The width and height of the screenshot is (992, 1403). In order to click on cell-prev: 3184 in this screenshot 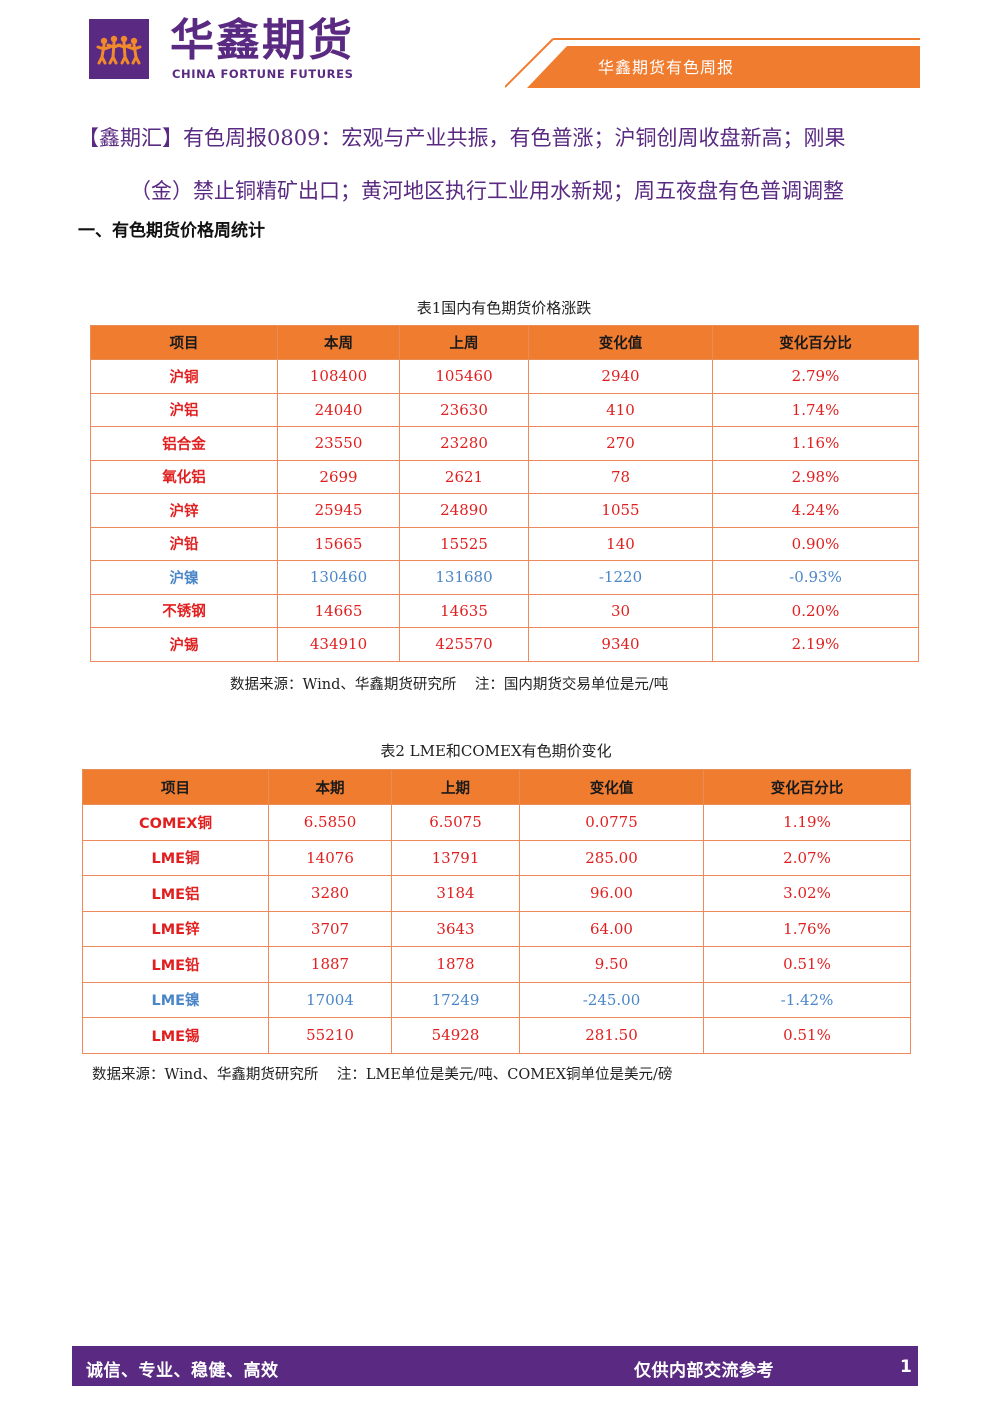, I will do `click(455, 893)`.